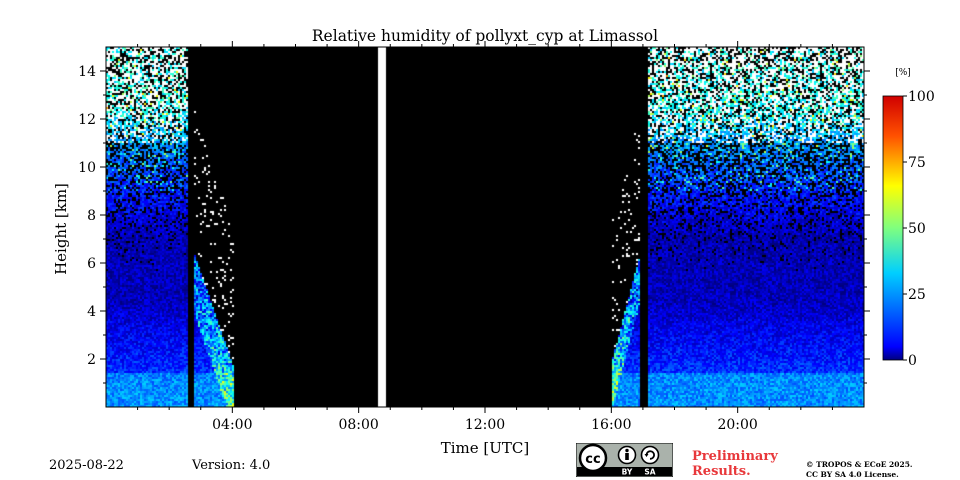  I want to click on cc-license-badge: cc BY SA, so click(624, 460).